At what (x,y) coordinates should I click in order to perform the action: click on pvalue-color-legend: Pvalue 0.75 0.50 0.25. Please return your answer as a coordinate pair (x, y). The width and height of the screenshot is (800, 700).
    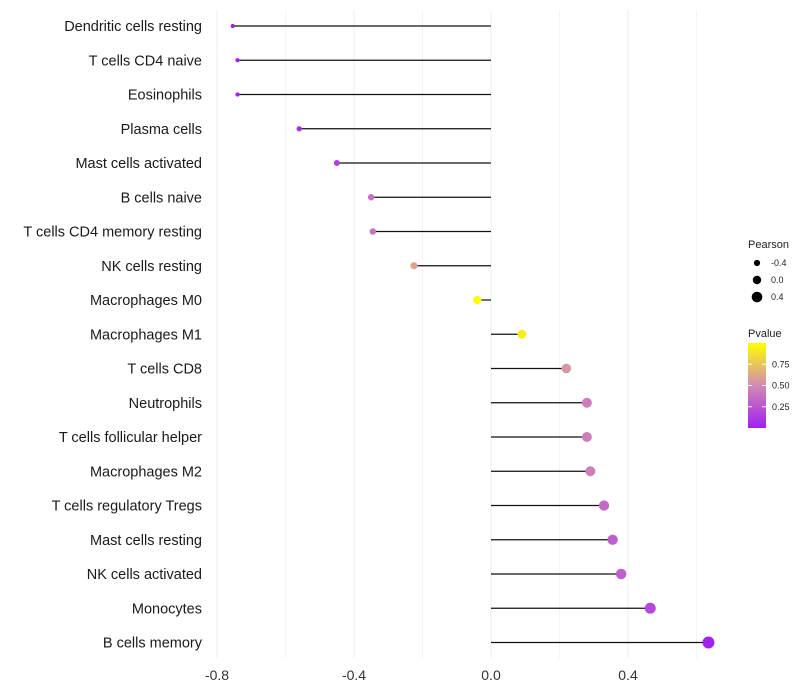
    Looking at the image, I should click on (769, 378).